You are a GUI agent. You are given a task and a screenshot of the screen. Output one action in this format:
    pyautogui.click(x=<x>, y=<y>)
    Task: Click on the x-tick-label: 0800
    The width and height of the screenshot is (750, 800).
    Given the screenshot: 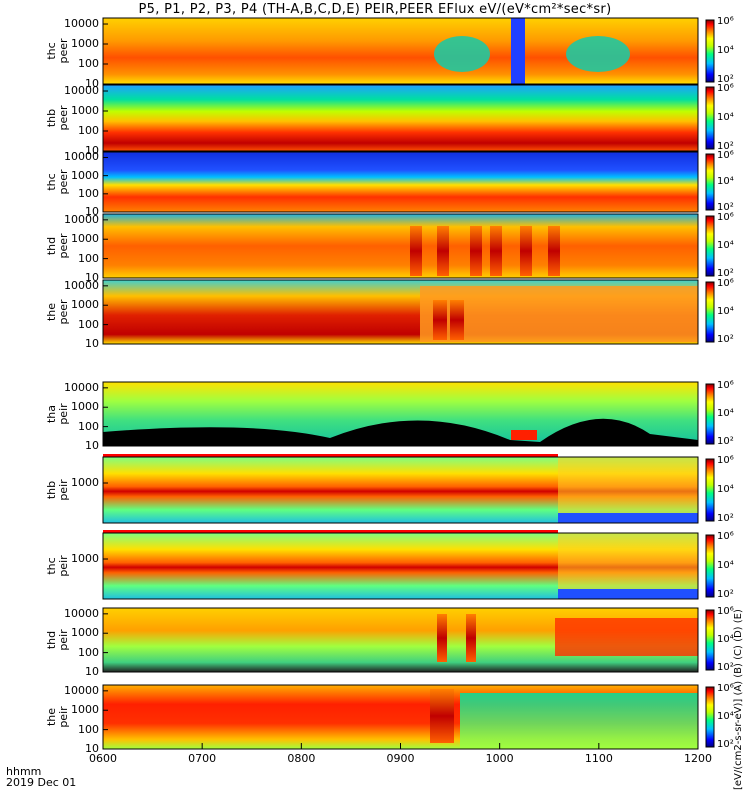 What is the action you would take?
    pyautogui.click(x=301, y=758)
    